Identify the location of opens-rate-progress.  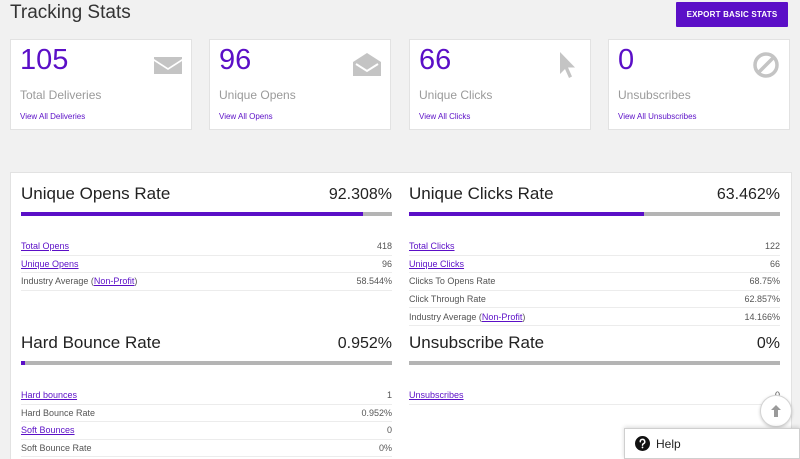
(206, 214).